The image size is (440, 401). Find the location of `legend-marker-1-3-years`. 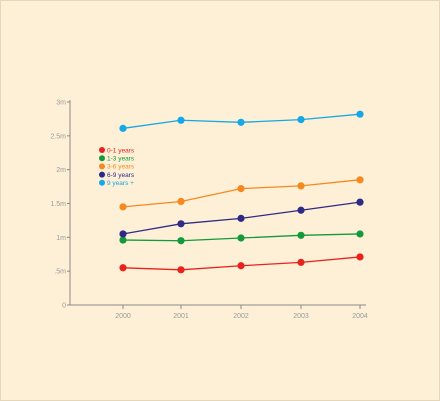

legend-marker-1-3-years is located at coordinates (102, 158).